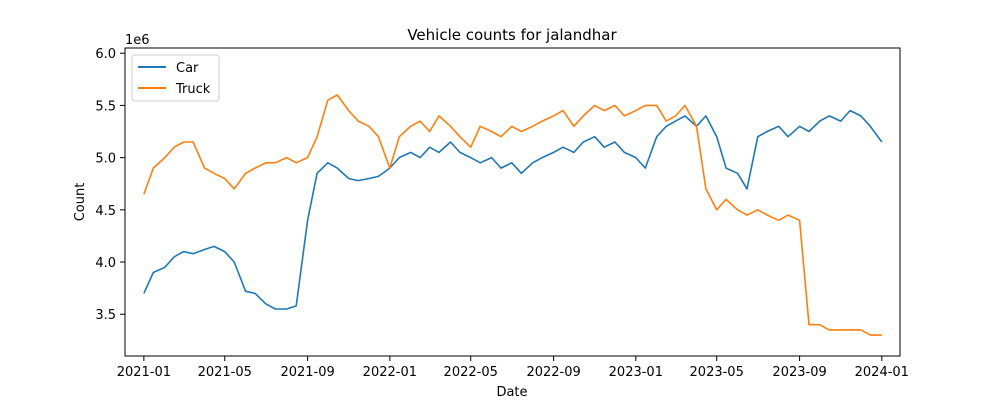 The width and height of the screenshot is (1000, 400). I want to click on x-tick-label: 2023-05, so click(717, 372).